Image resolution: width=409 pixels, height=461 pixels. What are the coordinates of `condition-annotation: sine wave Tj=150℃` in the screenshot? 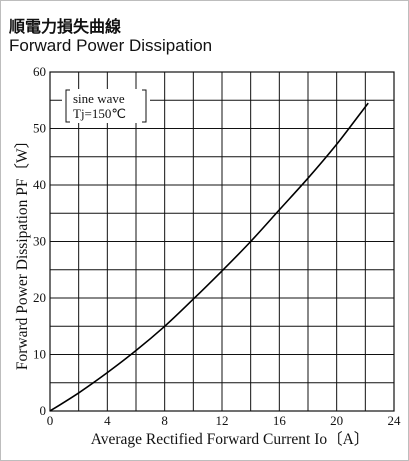 It's located at (106, 106).